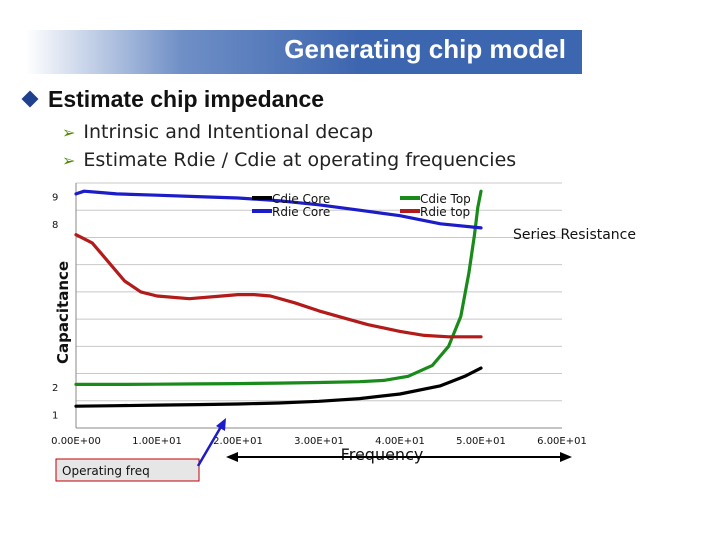  What do you see at coordinates (157, 441) in the screenshot?
I see `x-tick-label: 1.00E+01` at bounding box center [157, 441].